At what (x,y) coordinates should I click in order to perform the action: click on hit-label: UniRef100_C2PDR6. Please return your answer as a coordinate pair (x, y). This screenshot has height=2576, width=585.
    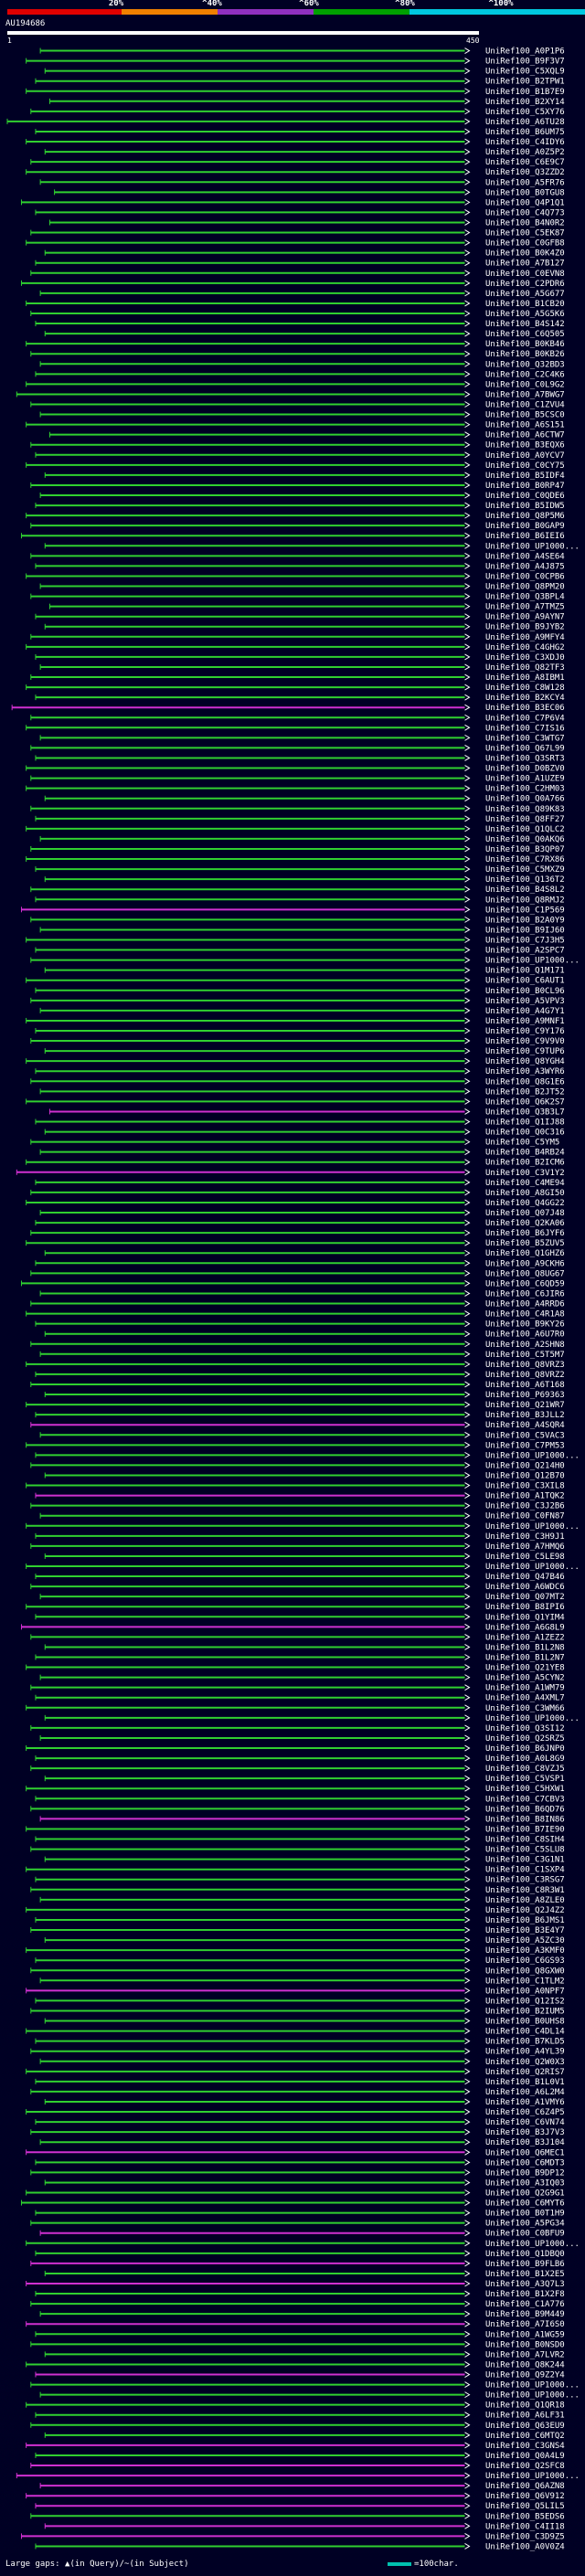
    Looking at the image, I should click on (525, 284).